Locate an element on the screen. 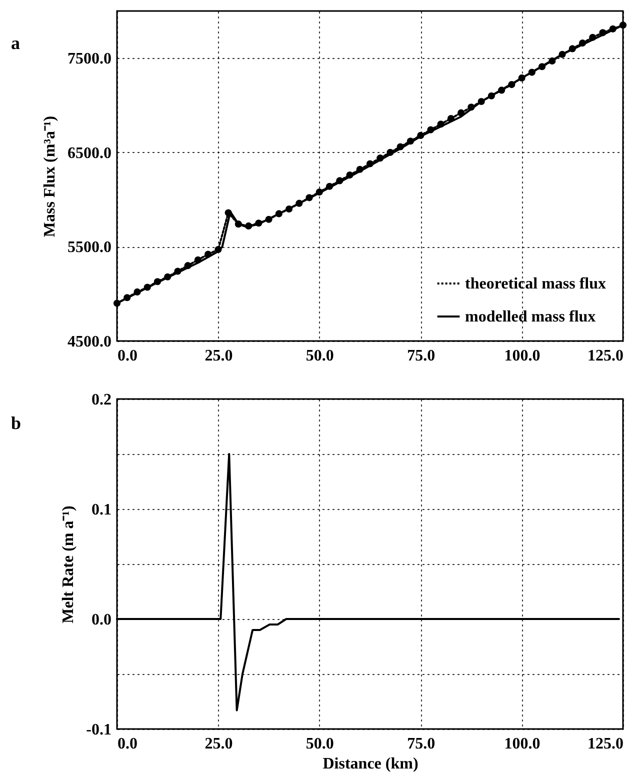 The image size is (643, 778). y-tick-label: 0.2 is located at coordinates (102, 400).